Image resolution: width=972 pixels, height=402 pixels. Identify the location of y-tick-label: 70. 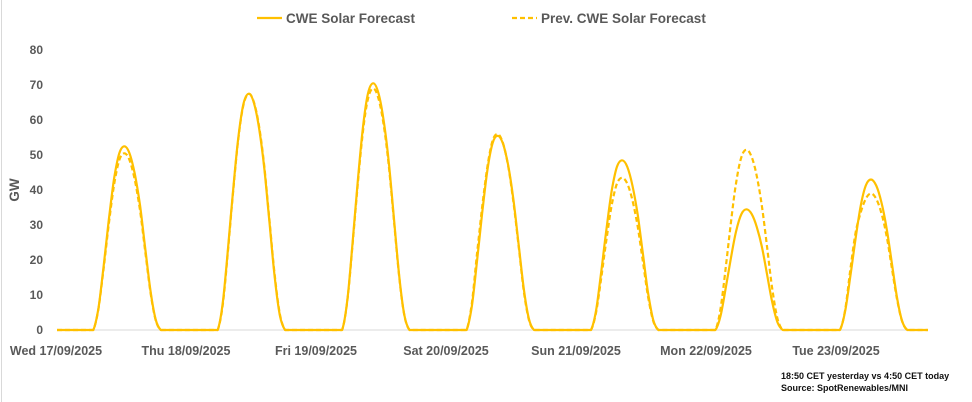
(37, 85).